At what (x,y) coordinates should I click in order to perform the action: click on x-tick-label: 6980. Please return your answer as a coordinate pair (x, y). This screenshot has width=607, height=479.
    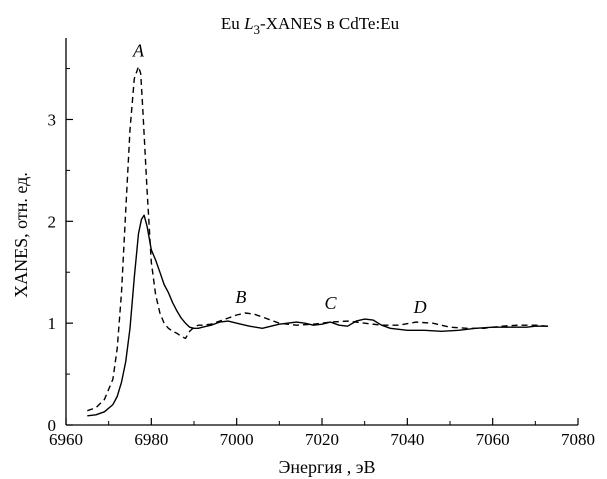
    Looking at the image, I should click on (151, 439).